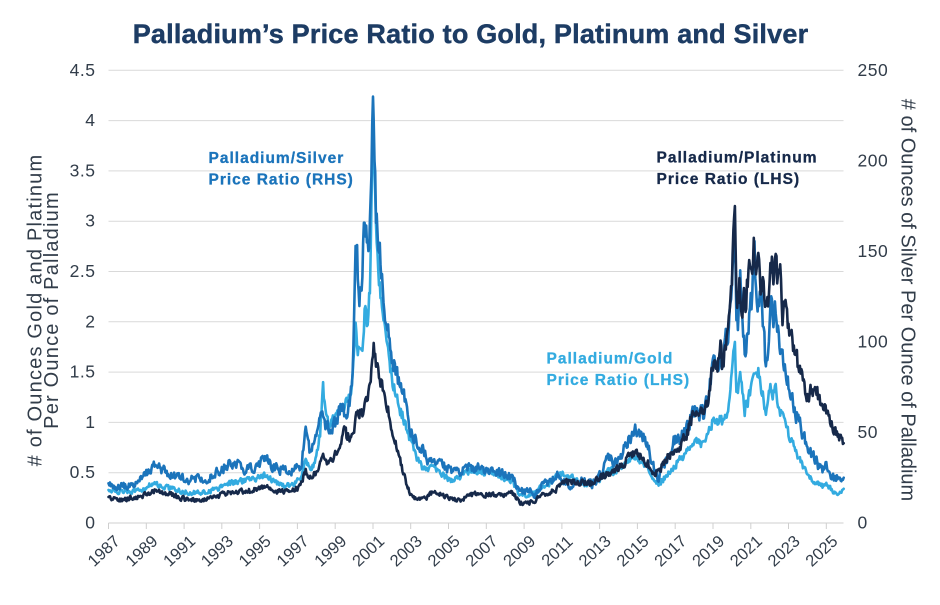 Image resolution: width=940 pixels, height=605 pixels. Describe the element at coordinates (90, 120) in the screenshot. I see `svg-text: 4` at that location.